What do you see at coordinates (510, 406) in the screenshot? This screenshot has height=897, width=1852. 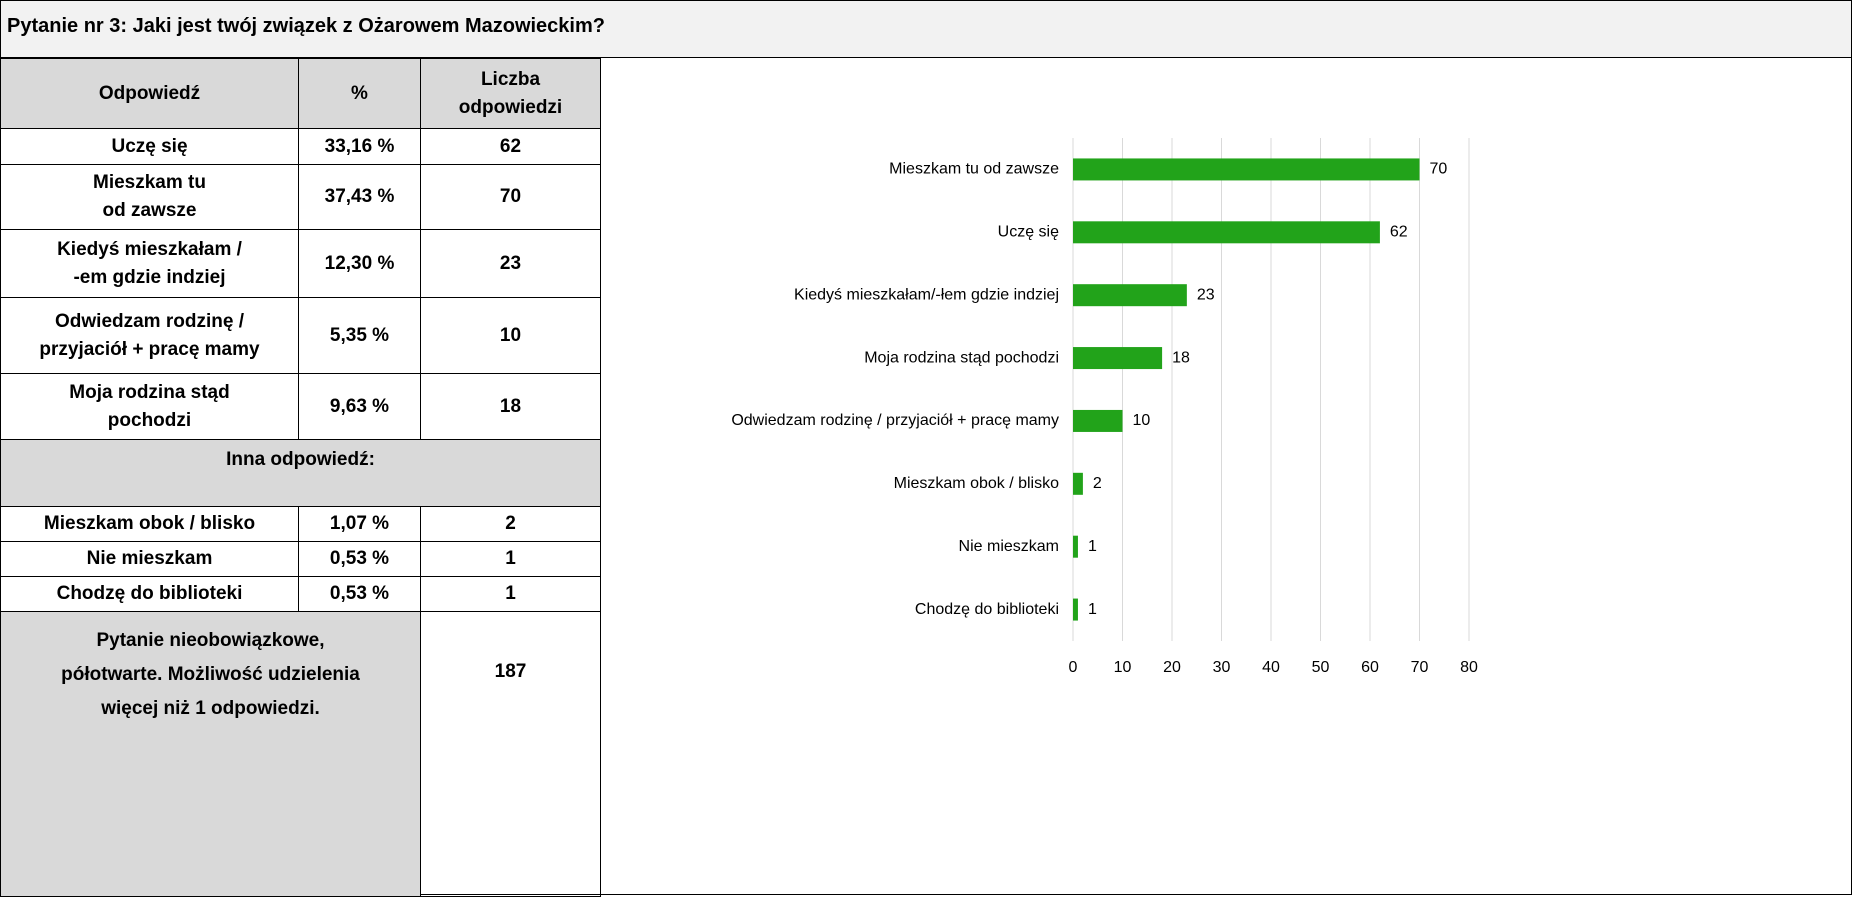 I see `cell: 18` at bounding box center [510, 406].